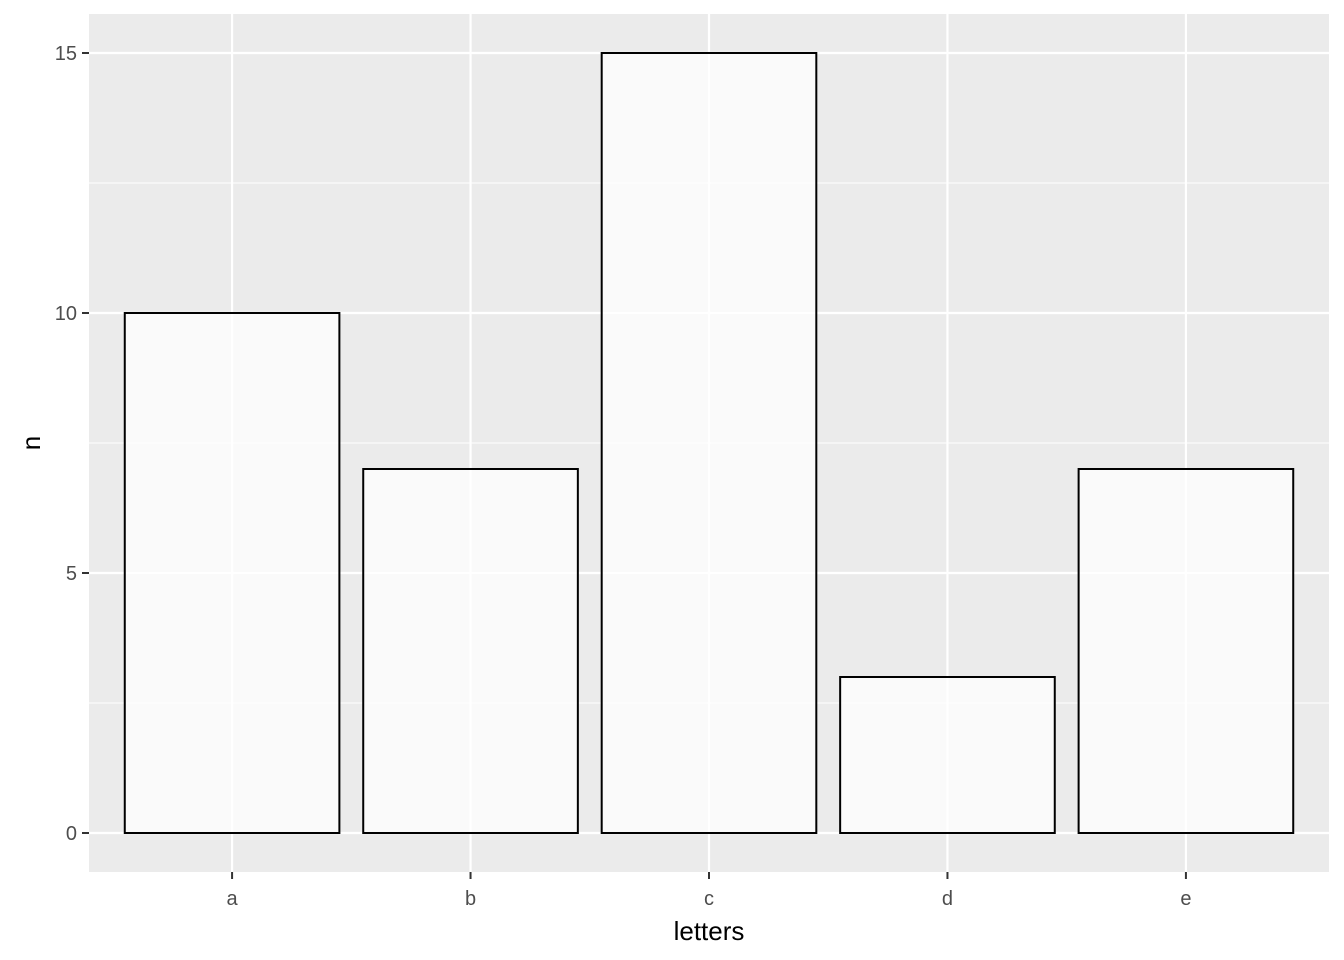 Image resolution: width=1344 pixels, height=960 pixels. What do you see at coordinates (233, 899) in the screenshot?
I see `x-tick-label: a` at bounding box center [233, 899].